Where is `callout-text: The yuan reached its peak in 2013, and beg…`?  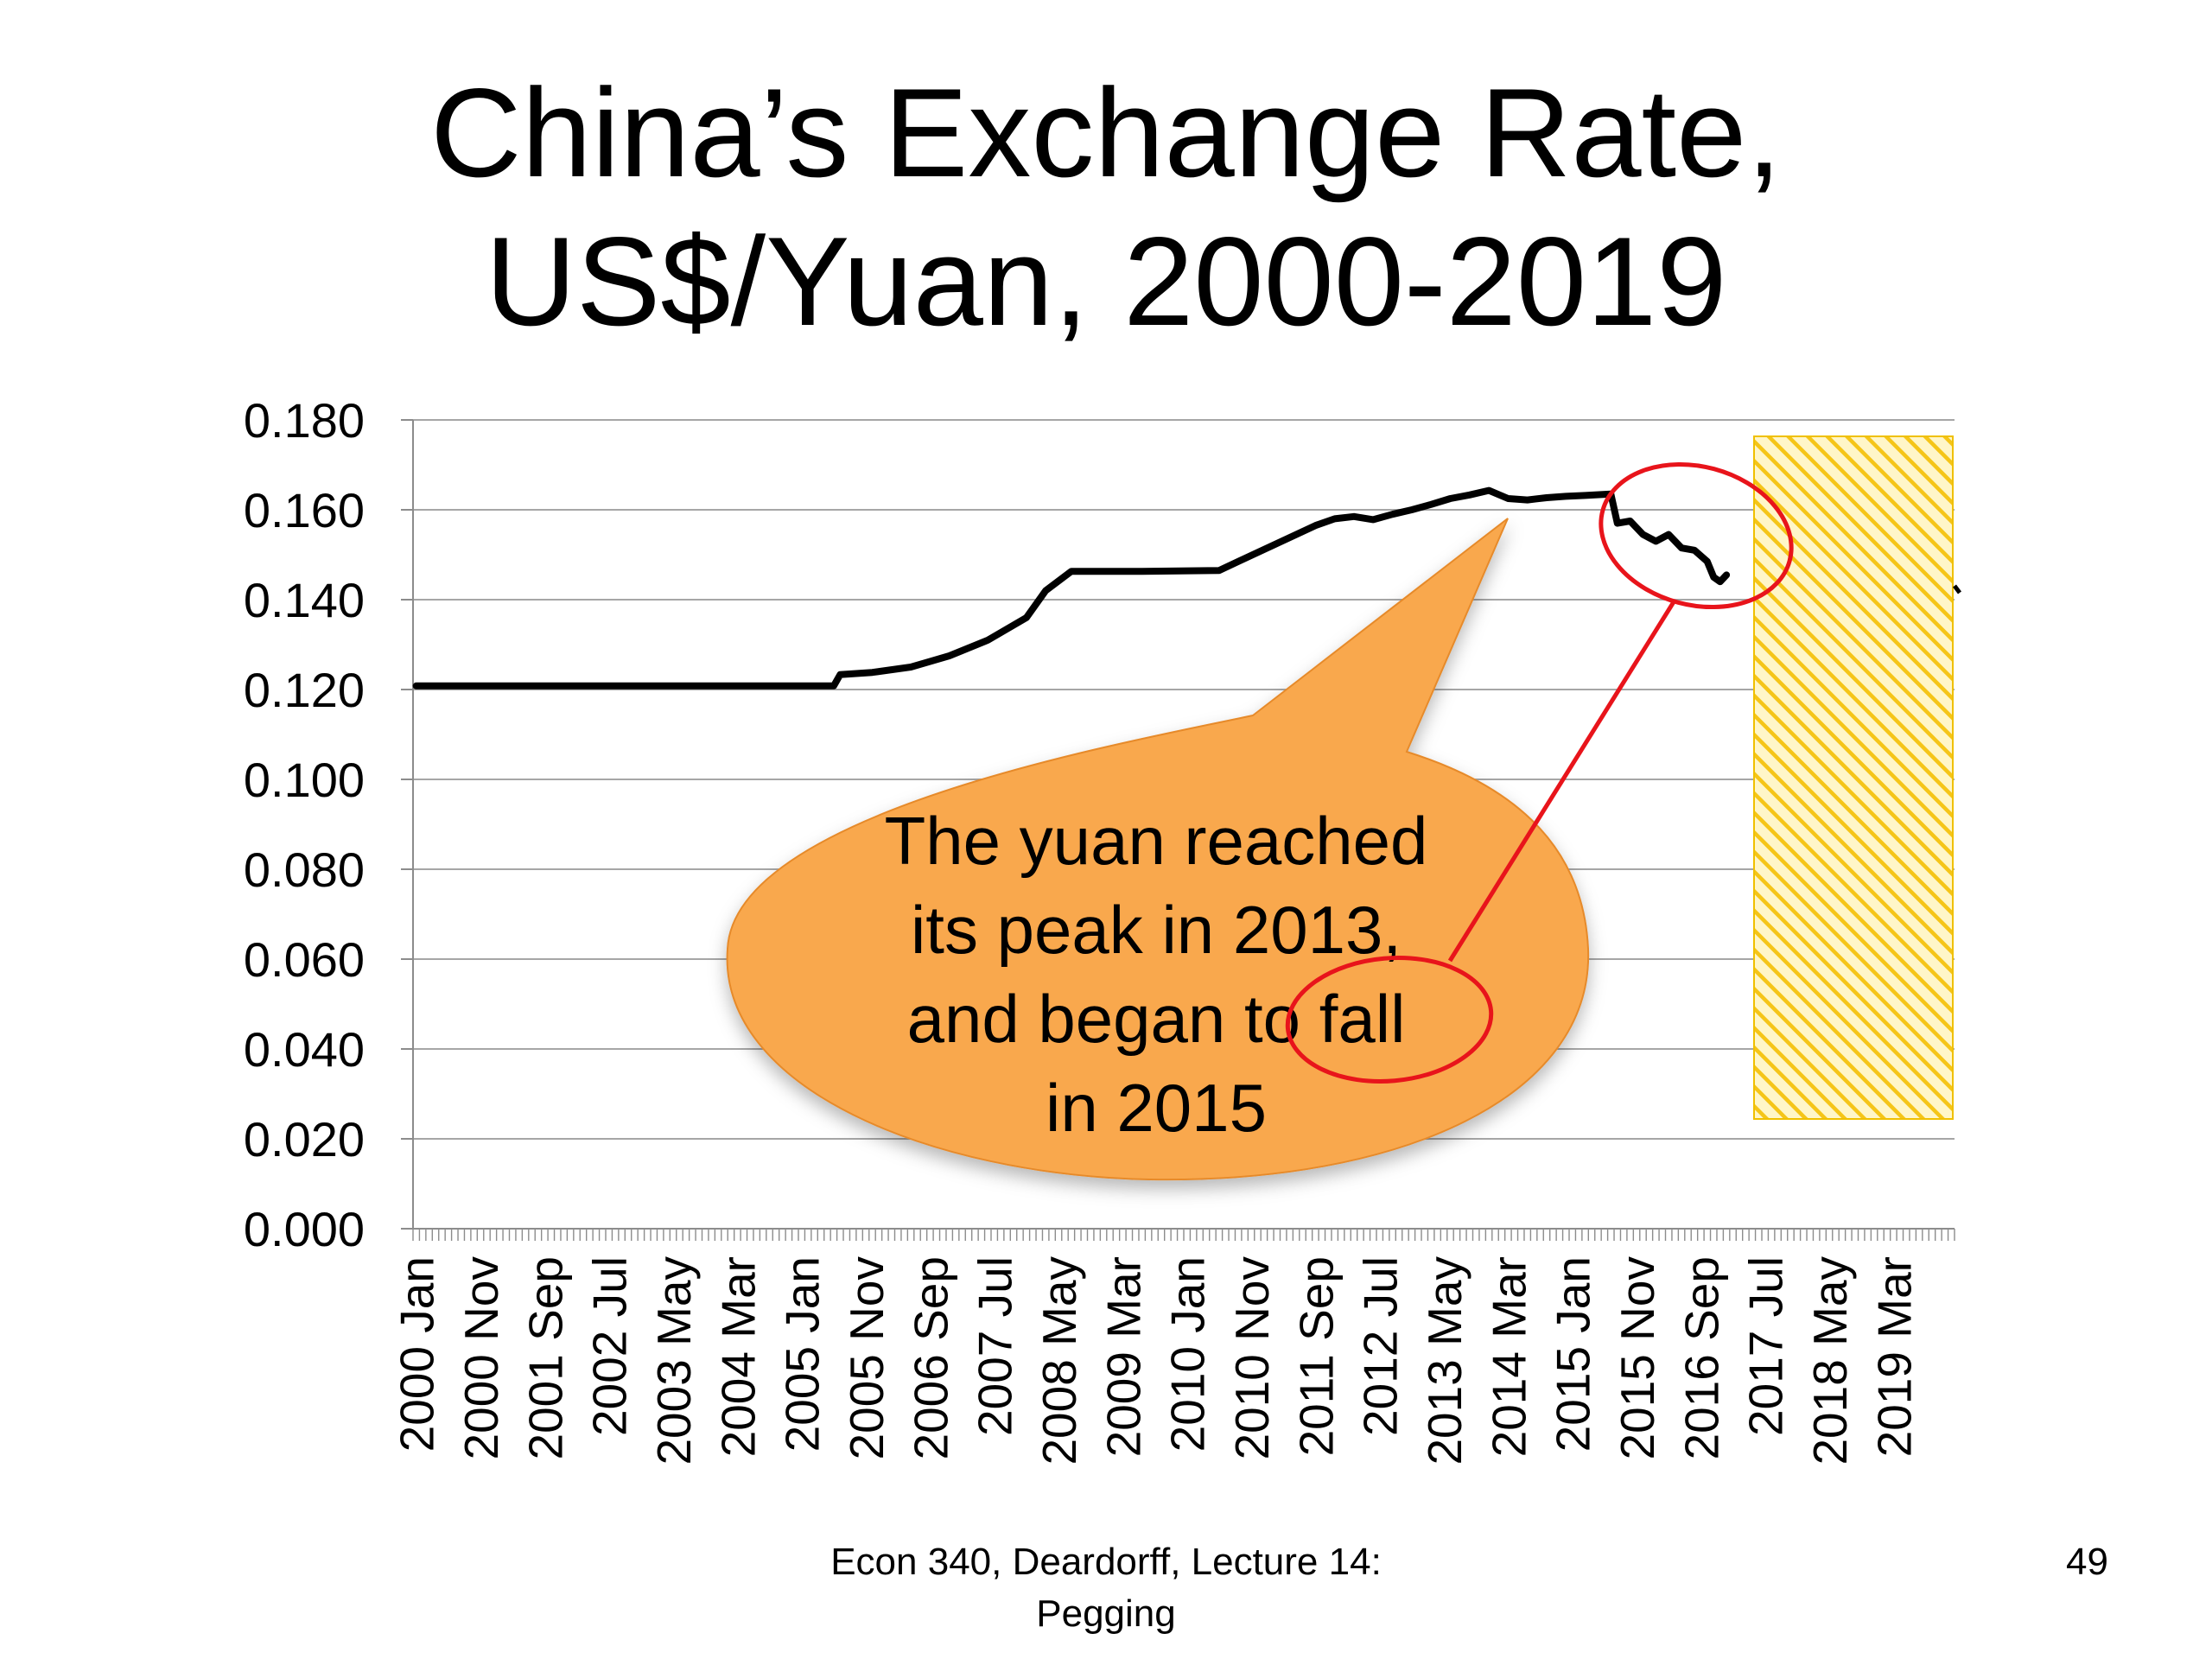
callout-text: The yuan reached its peak in 2013, and beg… is located at coordinates (1156, 974).